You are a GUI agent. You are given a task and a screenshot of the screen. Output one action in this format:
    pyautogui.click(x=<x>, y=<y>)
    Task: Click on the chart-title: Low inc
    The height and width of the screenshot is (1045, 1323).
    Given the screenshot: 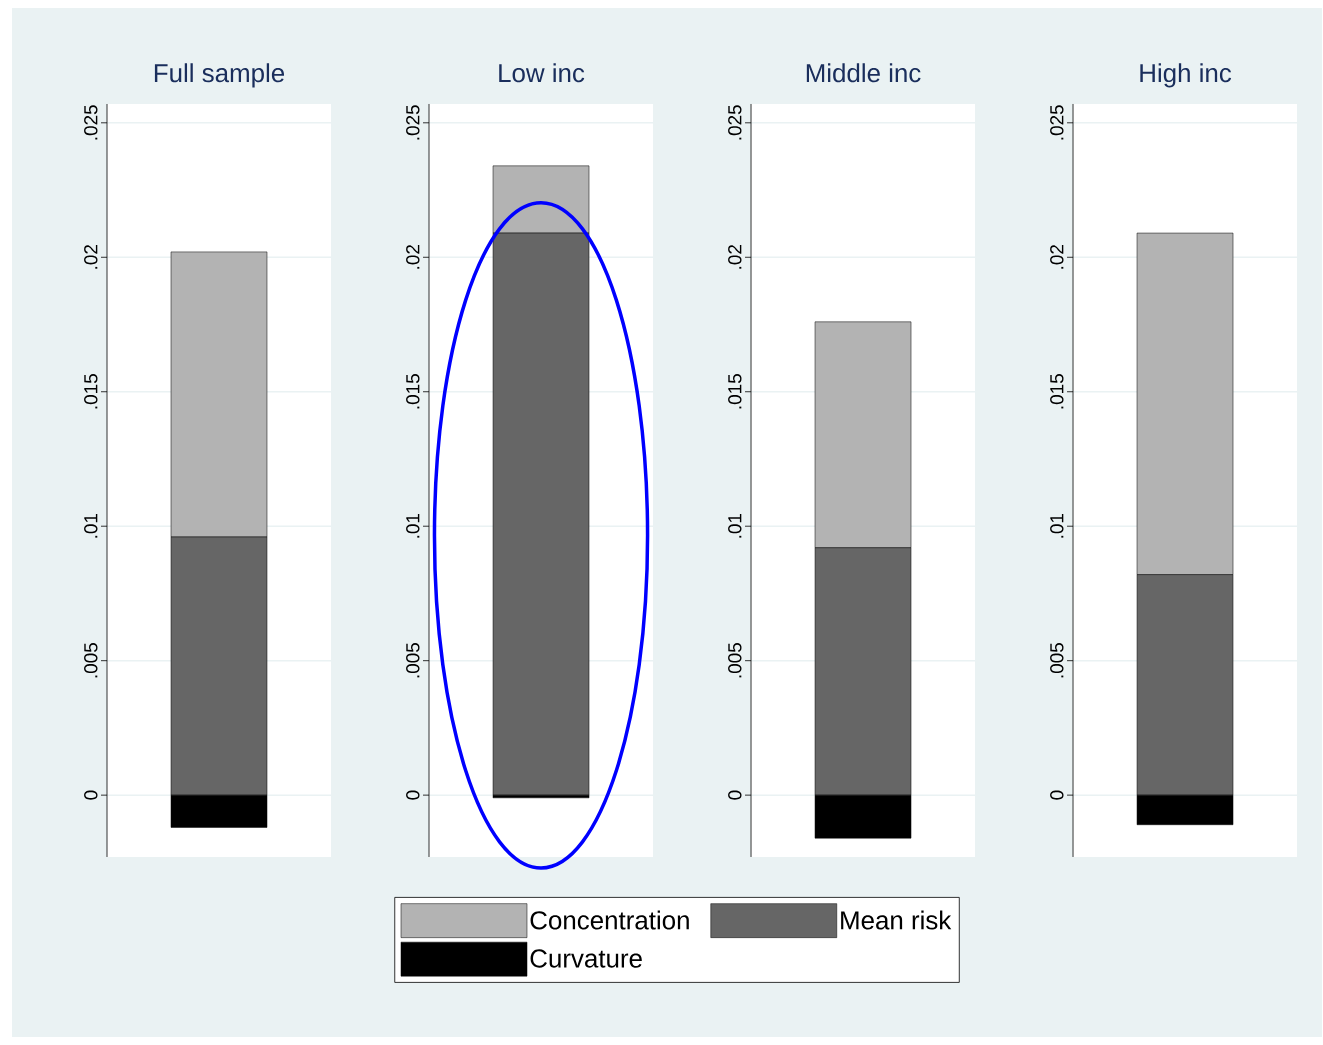 What is the action you would take?
    pyautogui.click(x=542, y=73)
    